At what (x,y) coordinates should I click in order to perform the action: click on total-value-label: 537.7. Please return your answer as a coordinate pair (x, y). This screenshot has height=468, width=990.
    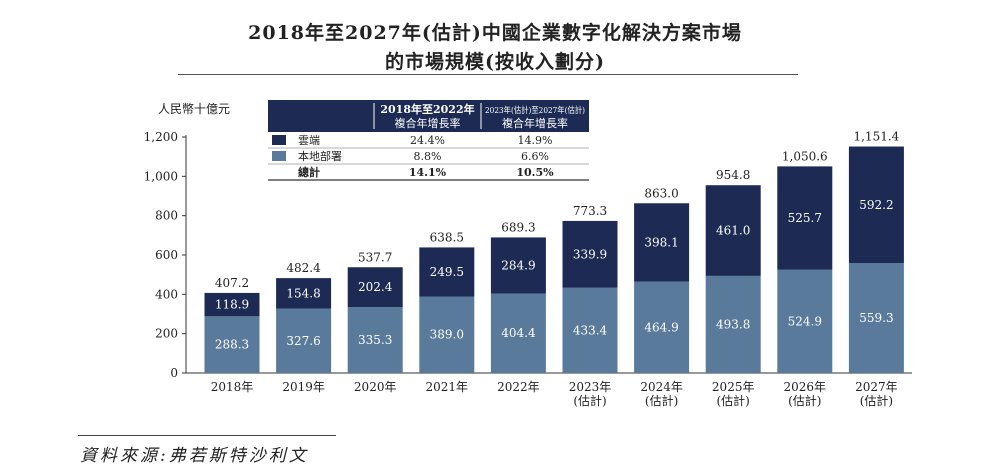
    Looking at the image, I should click on (375, 257).